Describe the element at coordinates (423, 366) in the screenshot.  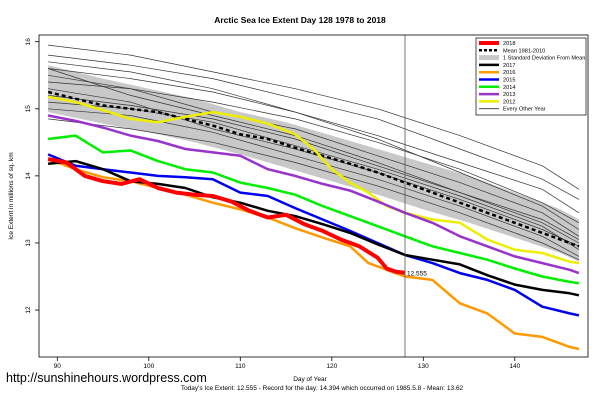
I see `x-tick-label-130: 130` at that location.